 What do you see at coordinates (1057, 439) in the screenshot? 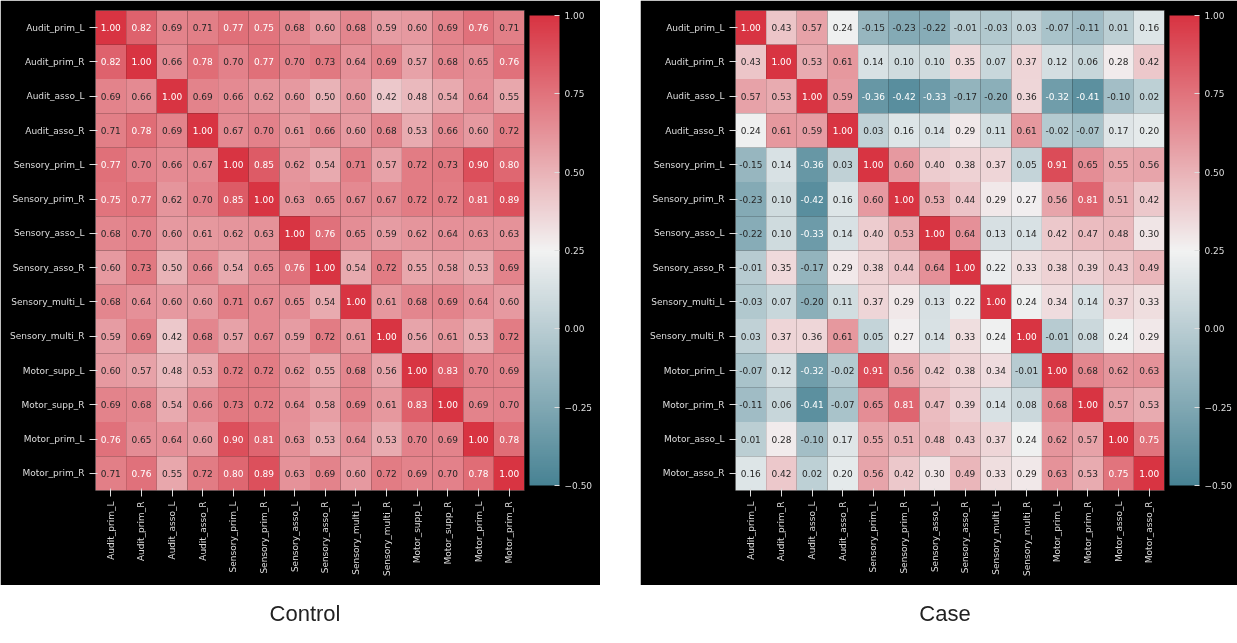
I see `data-label: 0.62` at bounding box center [1057, 439].